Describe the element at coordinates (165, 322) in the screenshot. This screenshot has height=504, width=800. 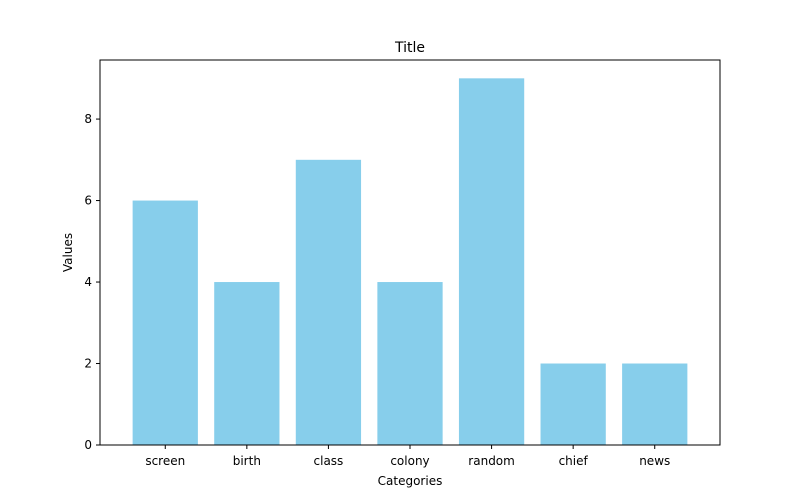
I see `bar-screen` at that location.